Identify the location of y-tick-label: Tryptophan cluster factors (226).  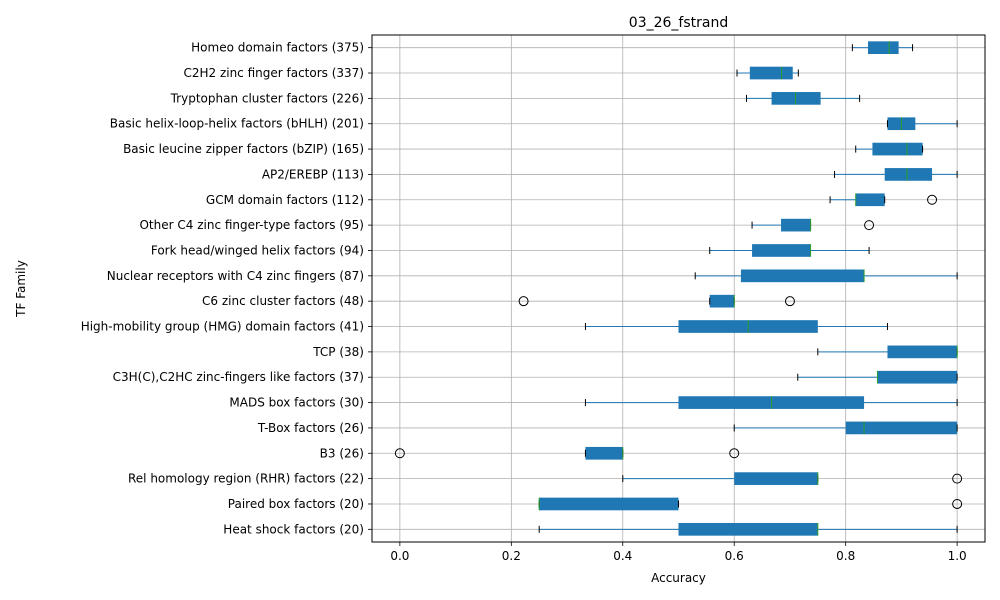
(267, 98).